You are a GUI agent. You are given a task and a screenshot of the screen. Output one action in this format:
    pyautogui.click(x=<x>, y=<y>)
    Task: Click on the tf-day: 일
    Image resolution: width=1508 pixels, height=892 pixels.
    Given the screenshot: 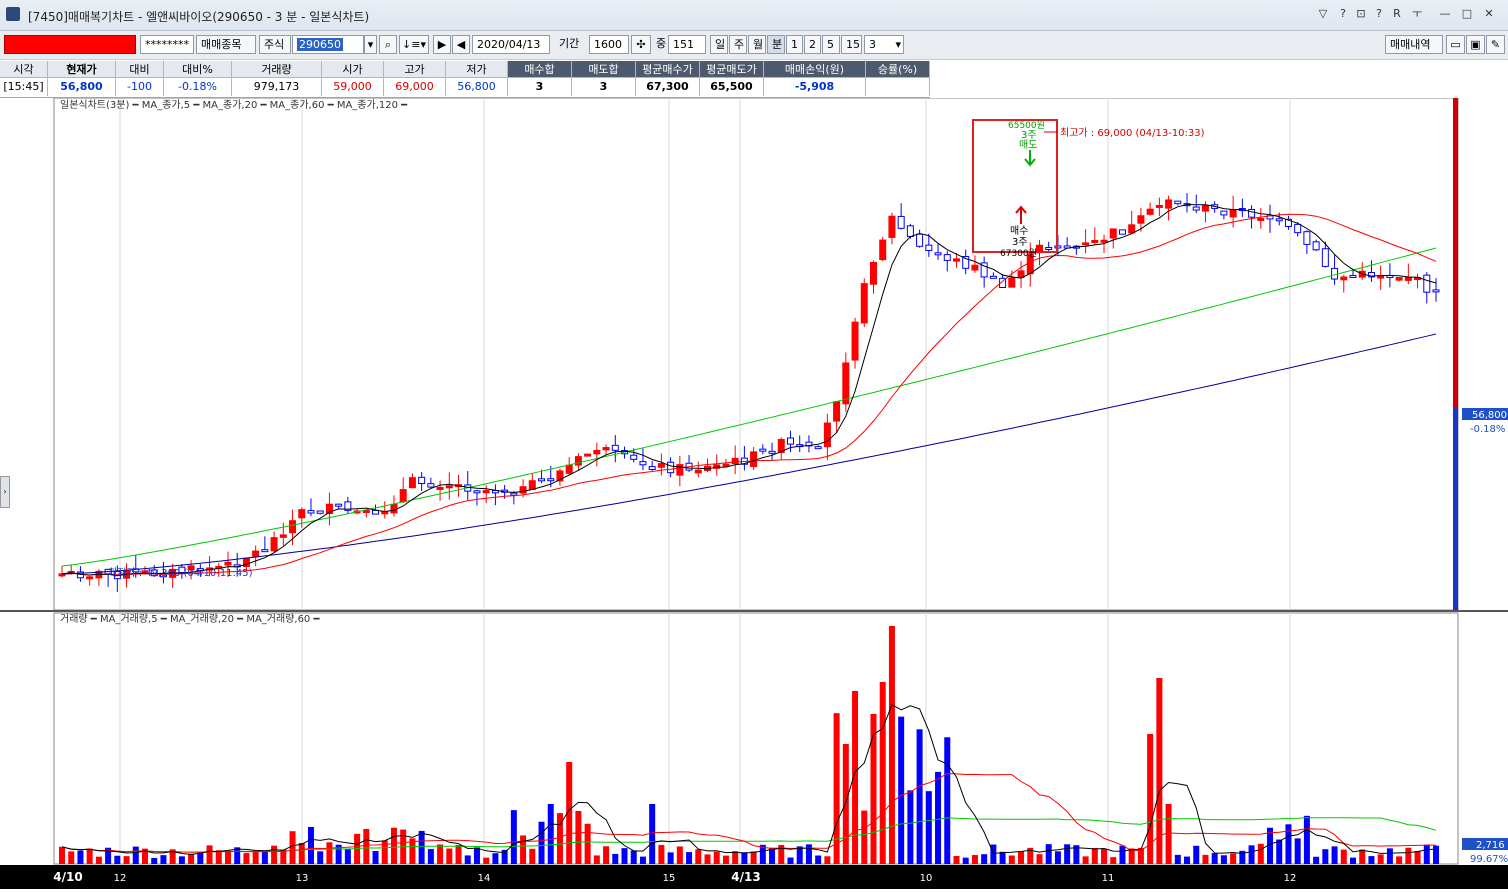 What is the action you would take?
    pyautogui.click(x=719, y=44)
    